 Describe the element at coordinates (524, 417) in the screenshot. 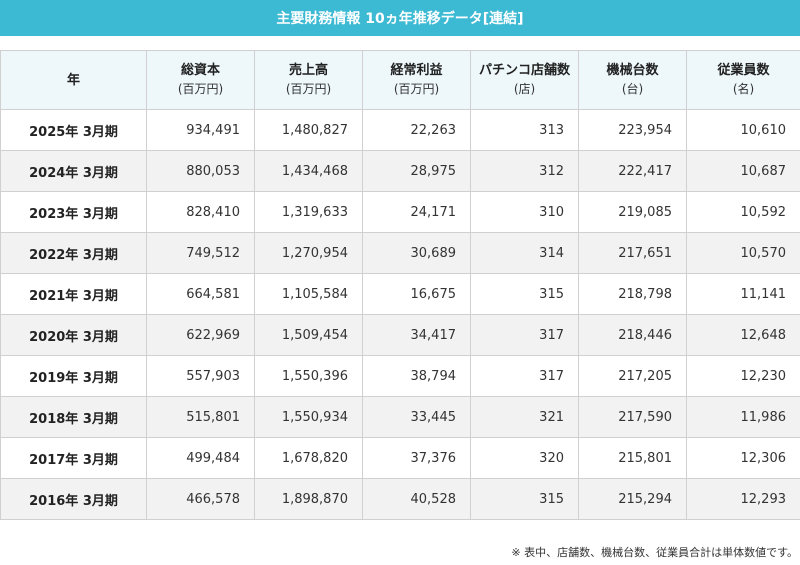

I see `cell-store-count: 321` at that location.